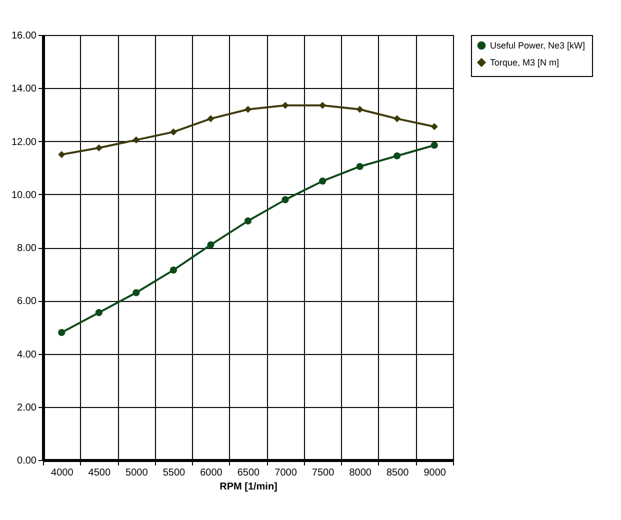  What do you see at coordinates (24, 89) in the screenshot?
I see `y-tick-label: 14.00` at bounding box center [24, 89].